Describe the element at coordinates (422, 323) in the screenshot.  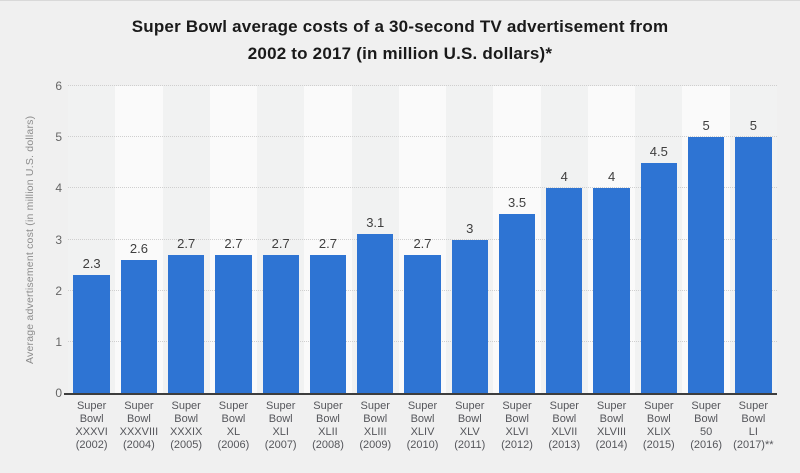
I see `bar-super-bowl-xliv-2010-` at that location.